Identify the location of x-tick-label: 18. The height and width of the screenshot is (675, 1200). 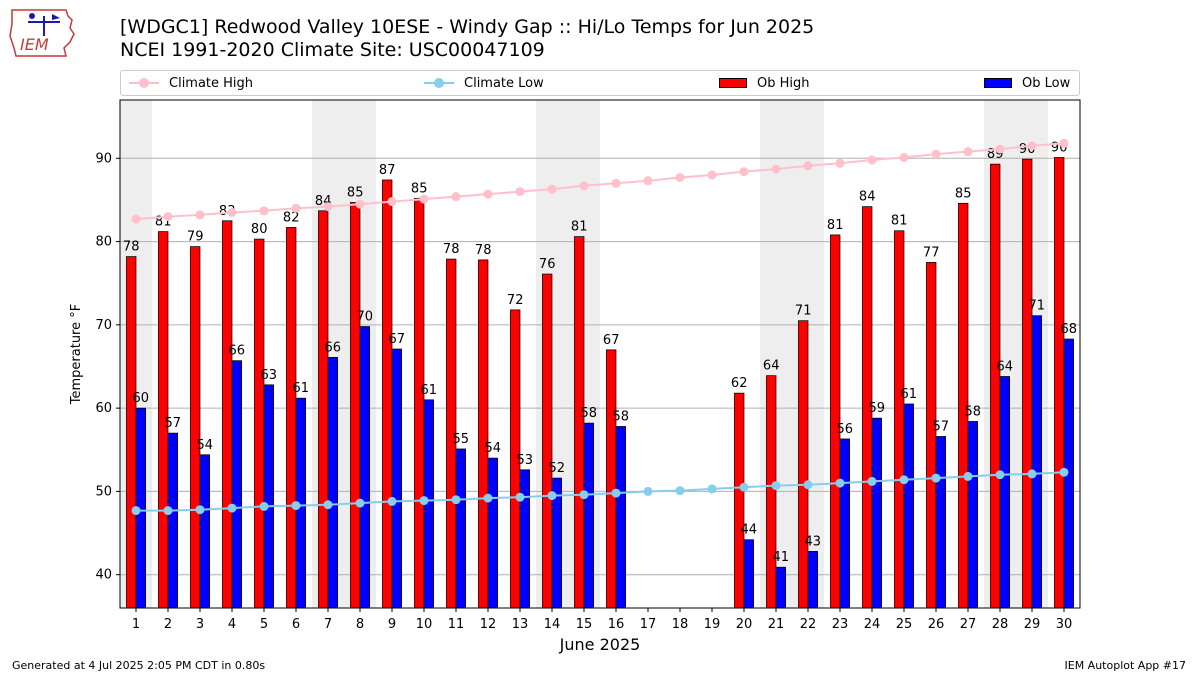
(680, 624).